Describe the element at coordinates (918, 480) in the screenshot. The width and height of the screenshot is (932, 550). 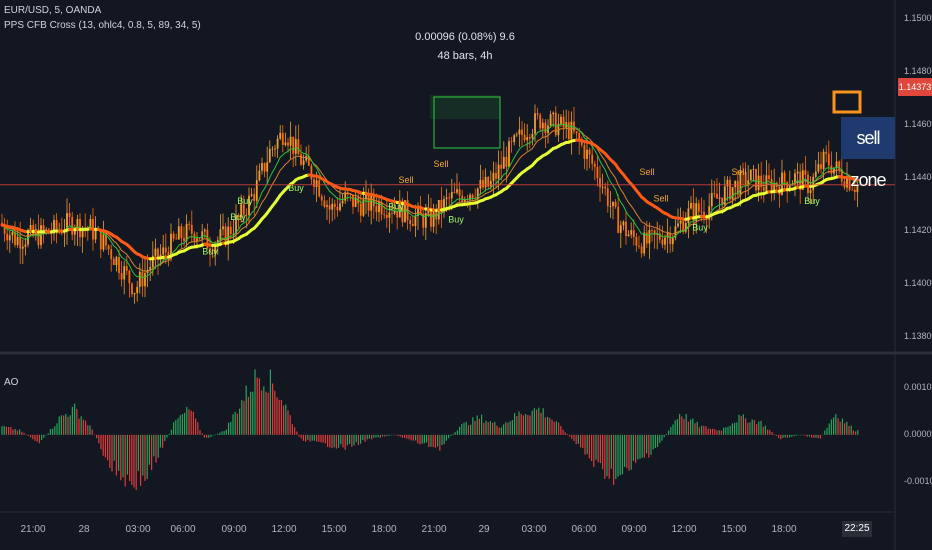
I see `ao-axis-tick: -0.0010` at that location.